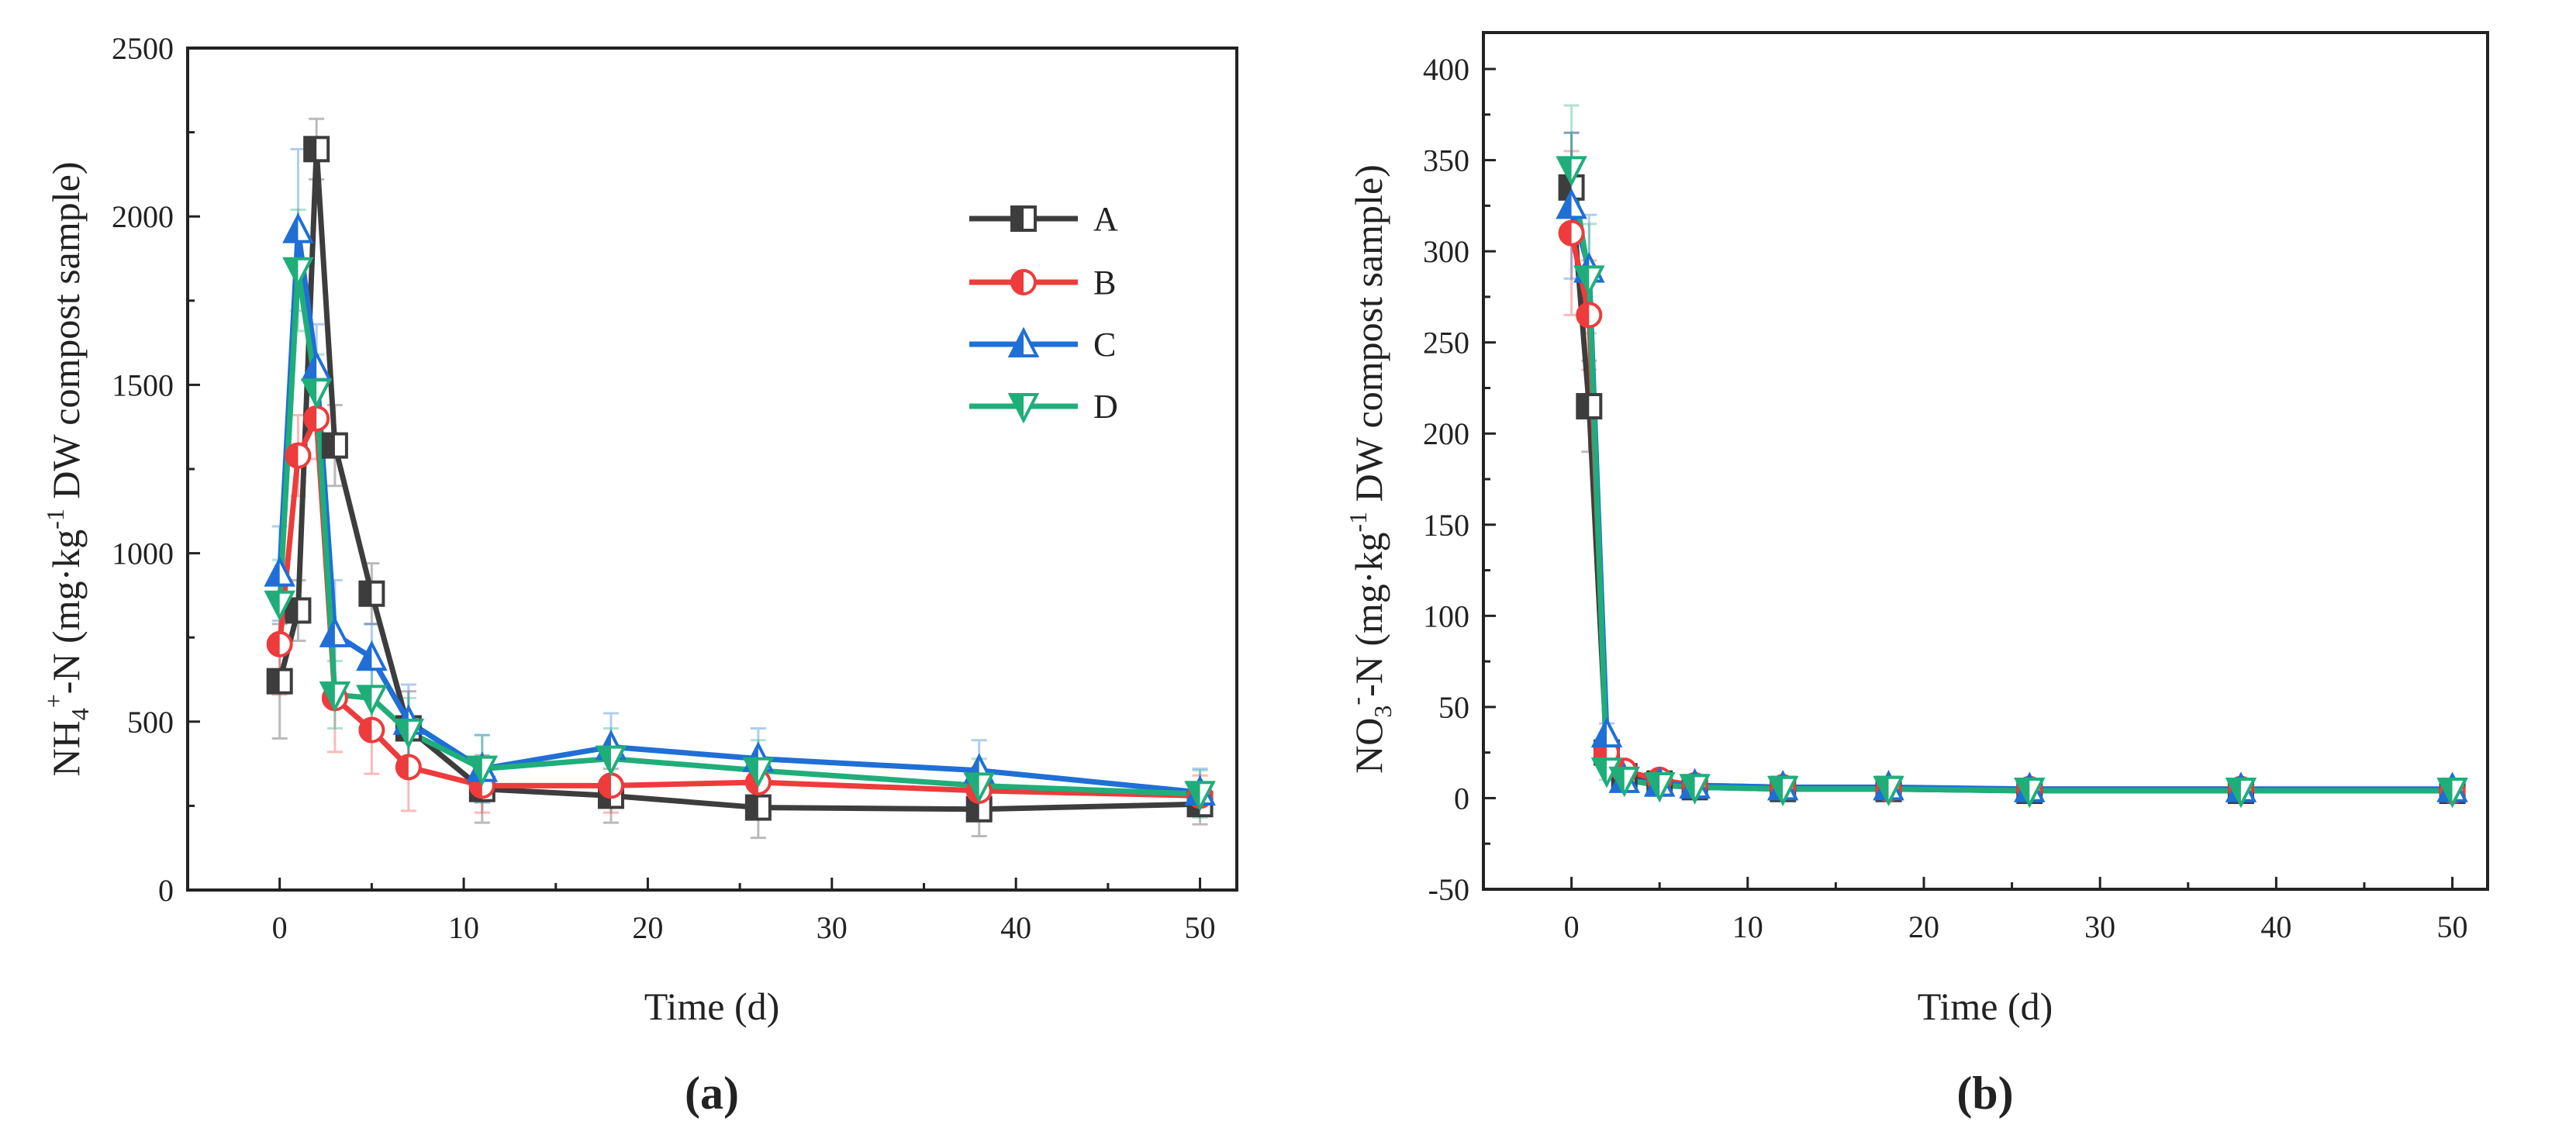 The width and height of the screenshot is (2576, 1142). What do you see at coordinates (1985, 1006) in the screenshot?
I see `panel-b-x-axis-title: Time (d)` at bounding box center [1985, 1006].